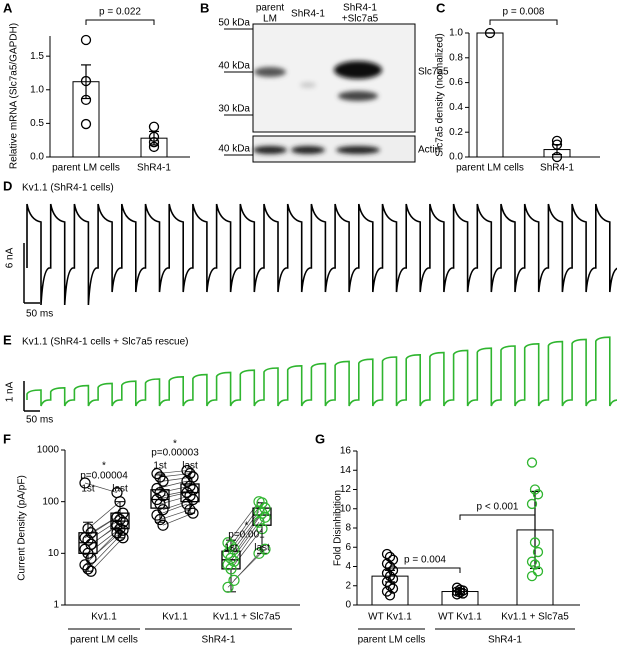 The image size is (617, 645). What do you see at coordinates (456, 132) in the screenshot?
I see `y-tick-label: 0.2` at bounding box center [456, 132].